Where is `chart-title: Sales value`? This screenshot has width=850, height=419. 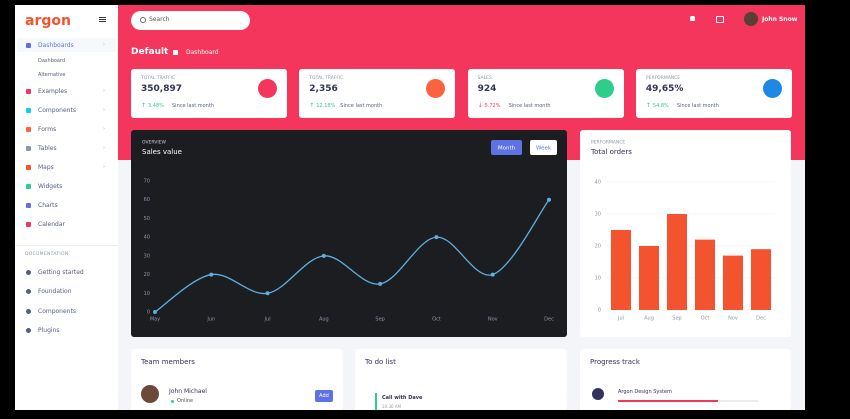
chart-title: Sales value is located at coordinates (162, 152).